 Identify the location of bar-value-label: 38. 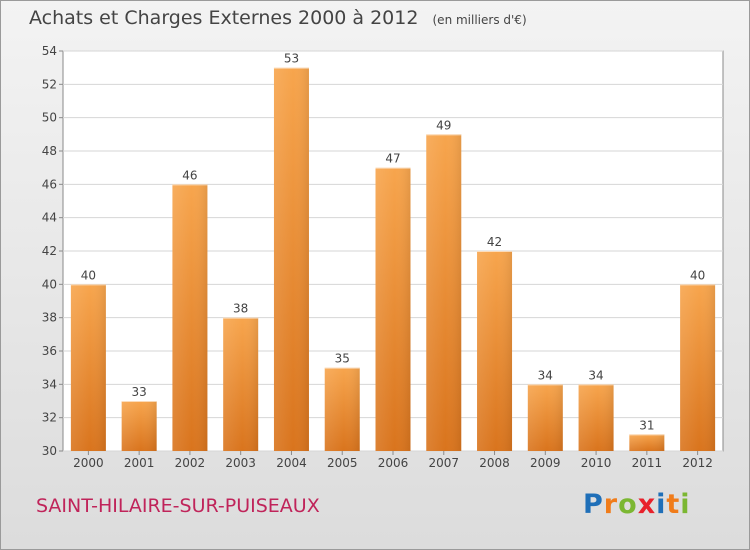
(240, 309).